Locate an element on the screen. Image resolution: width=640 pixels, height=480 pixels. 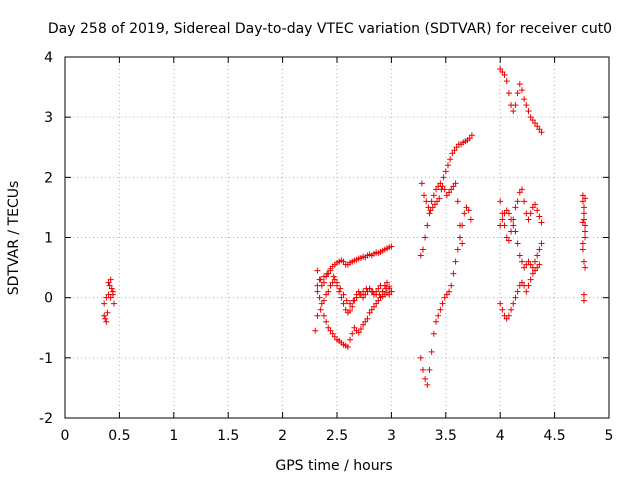
x-tick-label: 2 is located at coordinates (282, 436).